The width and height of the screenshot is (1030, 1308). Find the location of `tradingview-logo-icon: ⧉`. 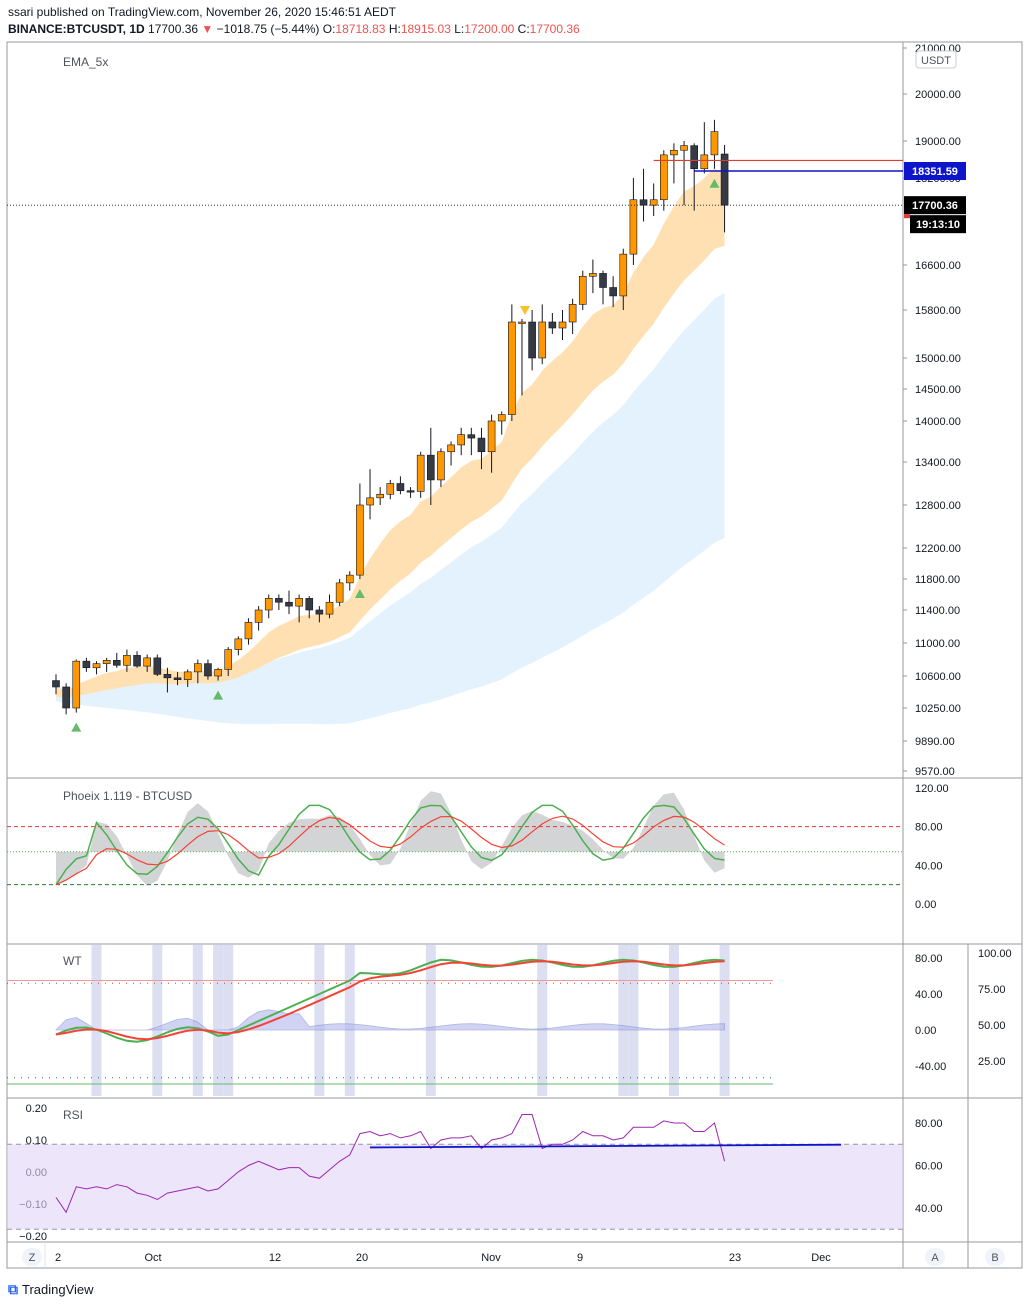

tradingview-logo-icon: ⧉ is located at coordinates (13, 1289).